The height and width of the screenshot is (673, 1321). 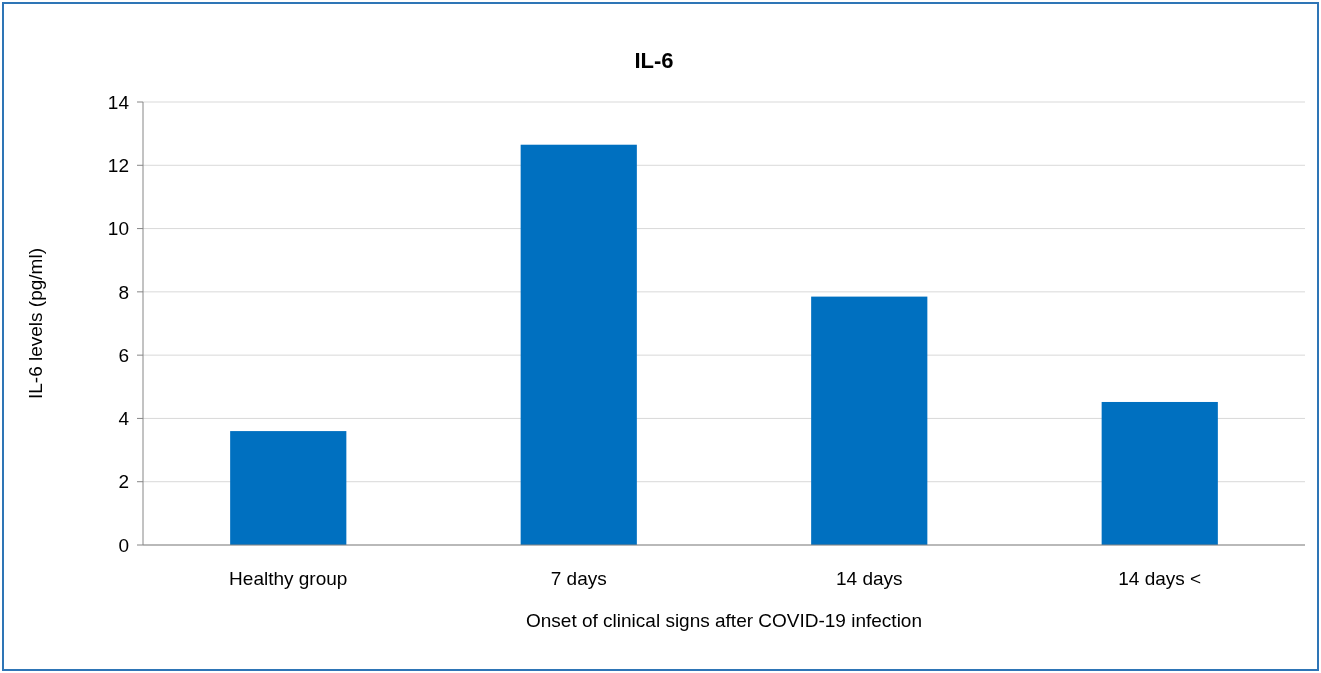 I want to click on y-tick-label: 10, so click(x=118, y=229).